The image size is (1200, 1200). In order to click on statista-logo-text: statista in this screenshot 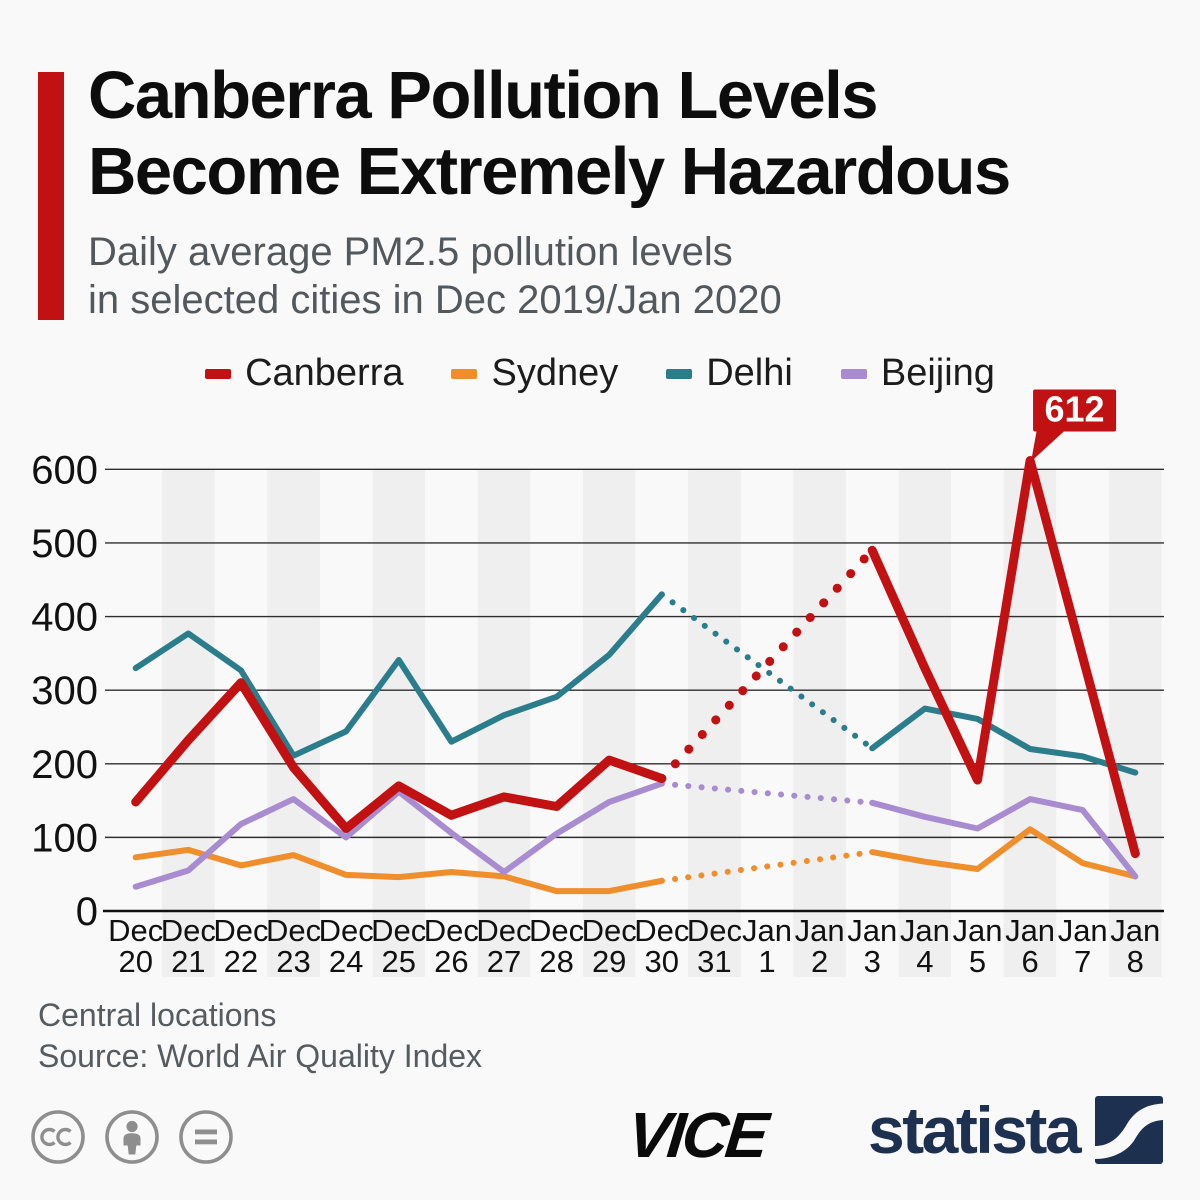, I will do `click(975, 1130)`.